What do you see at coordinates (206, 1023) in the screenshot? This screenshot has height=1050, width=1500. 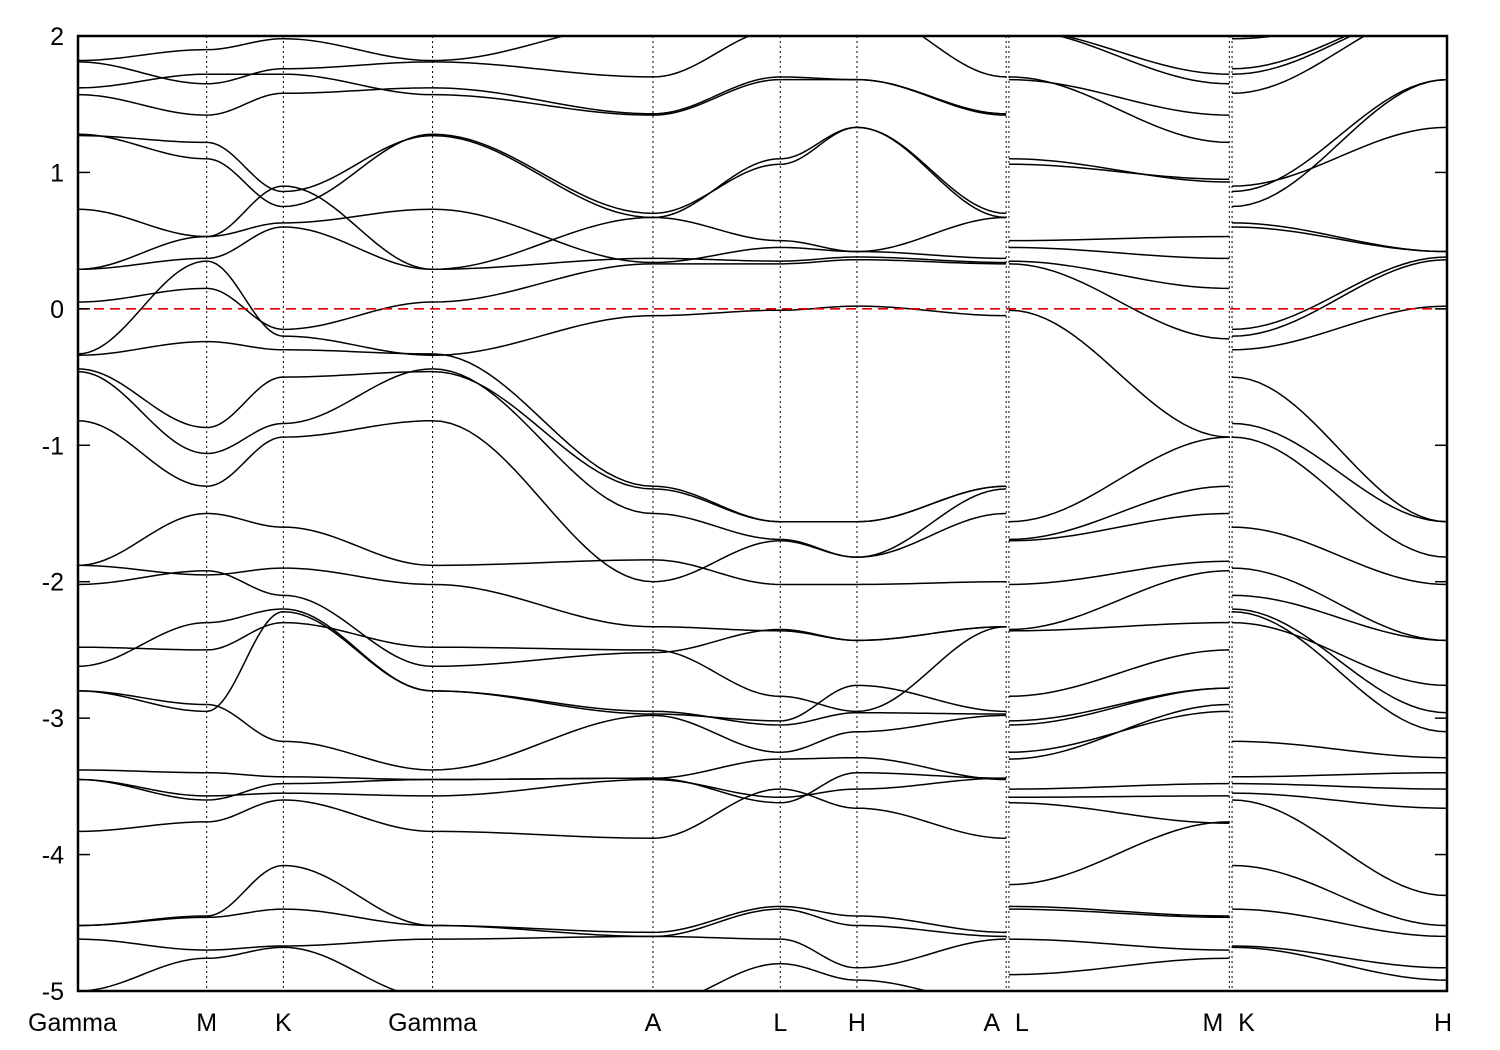 I see `x-tick-label-m: M` at bounding box center [206, 1023].